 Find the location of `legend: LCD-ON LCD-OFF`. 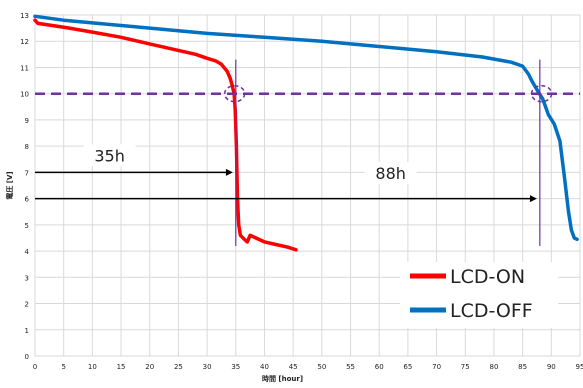

legend: LCD-ON LCD-OFF is located at coordinates (479, 295).